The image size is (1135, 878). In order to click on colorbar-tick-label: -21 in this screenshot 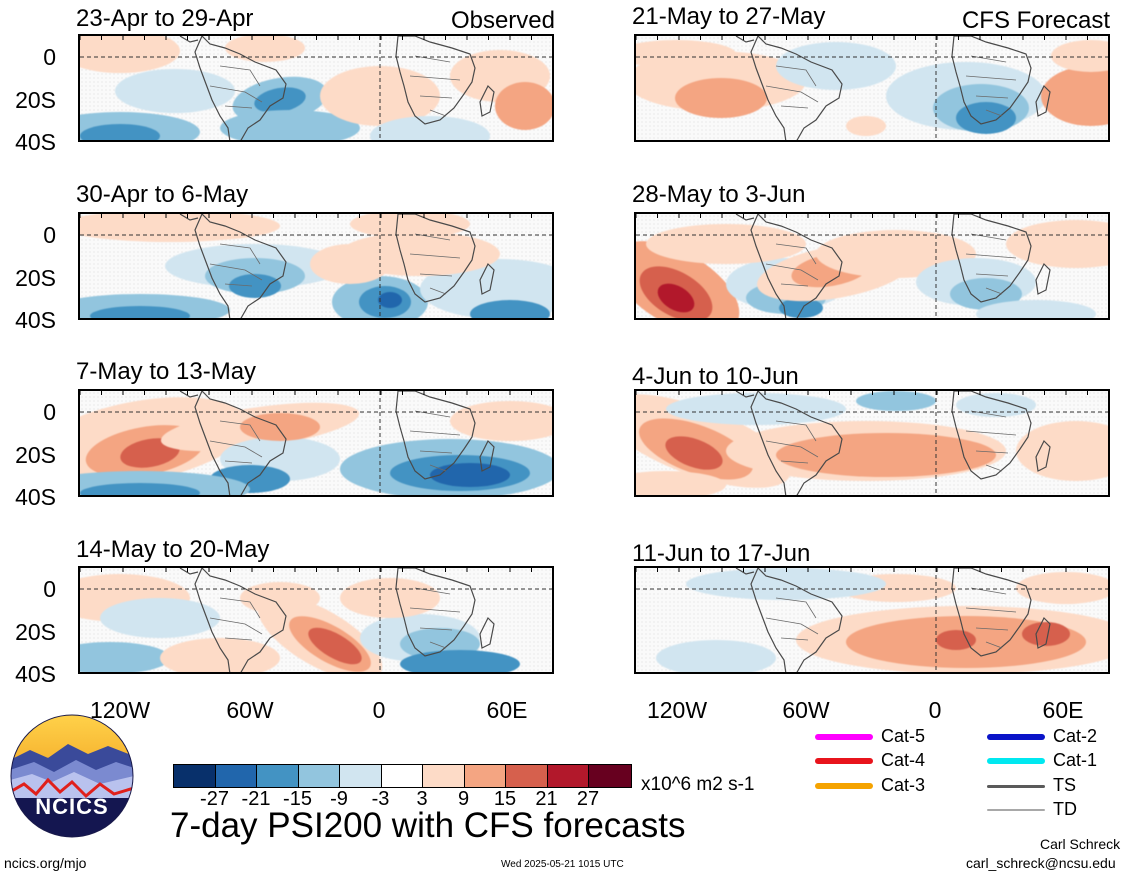, I will do `click(256, 799)`.